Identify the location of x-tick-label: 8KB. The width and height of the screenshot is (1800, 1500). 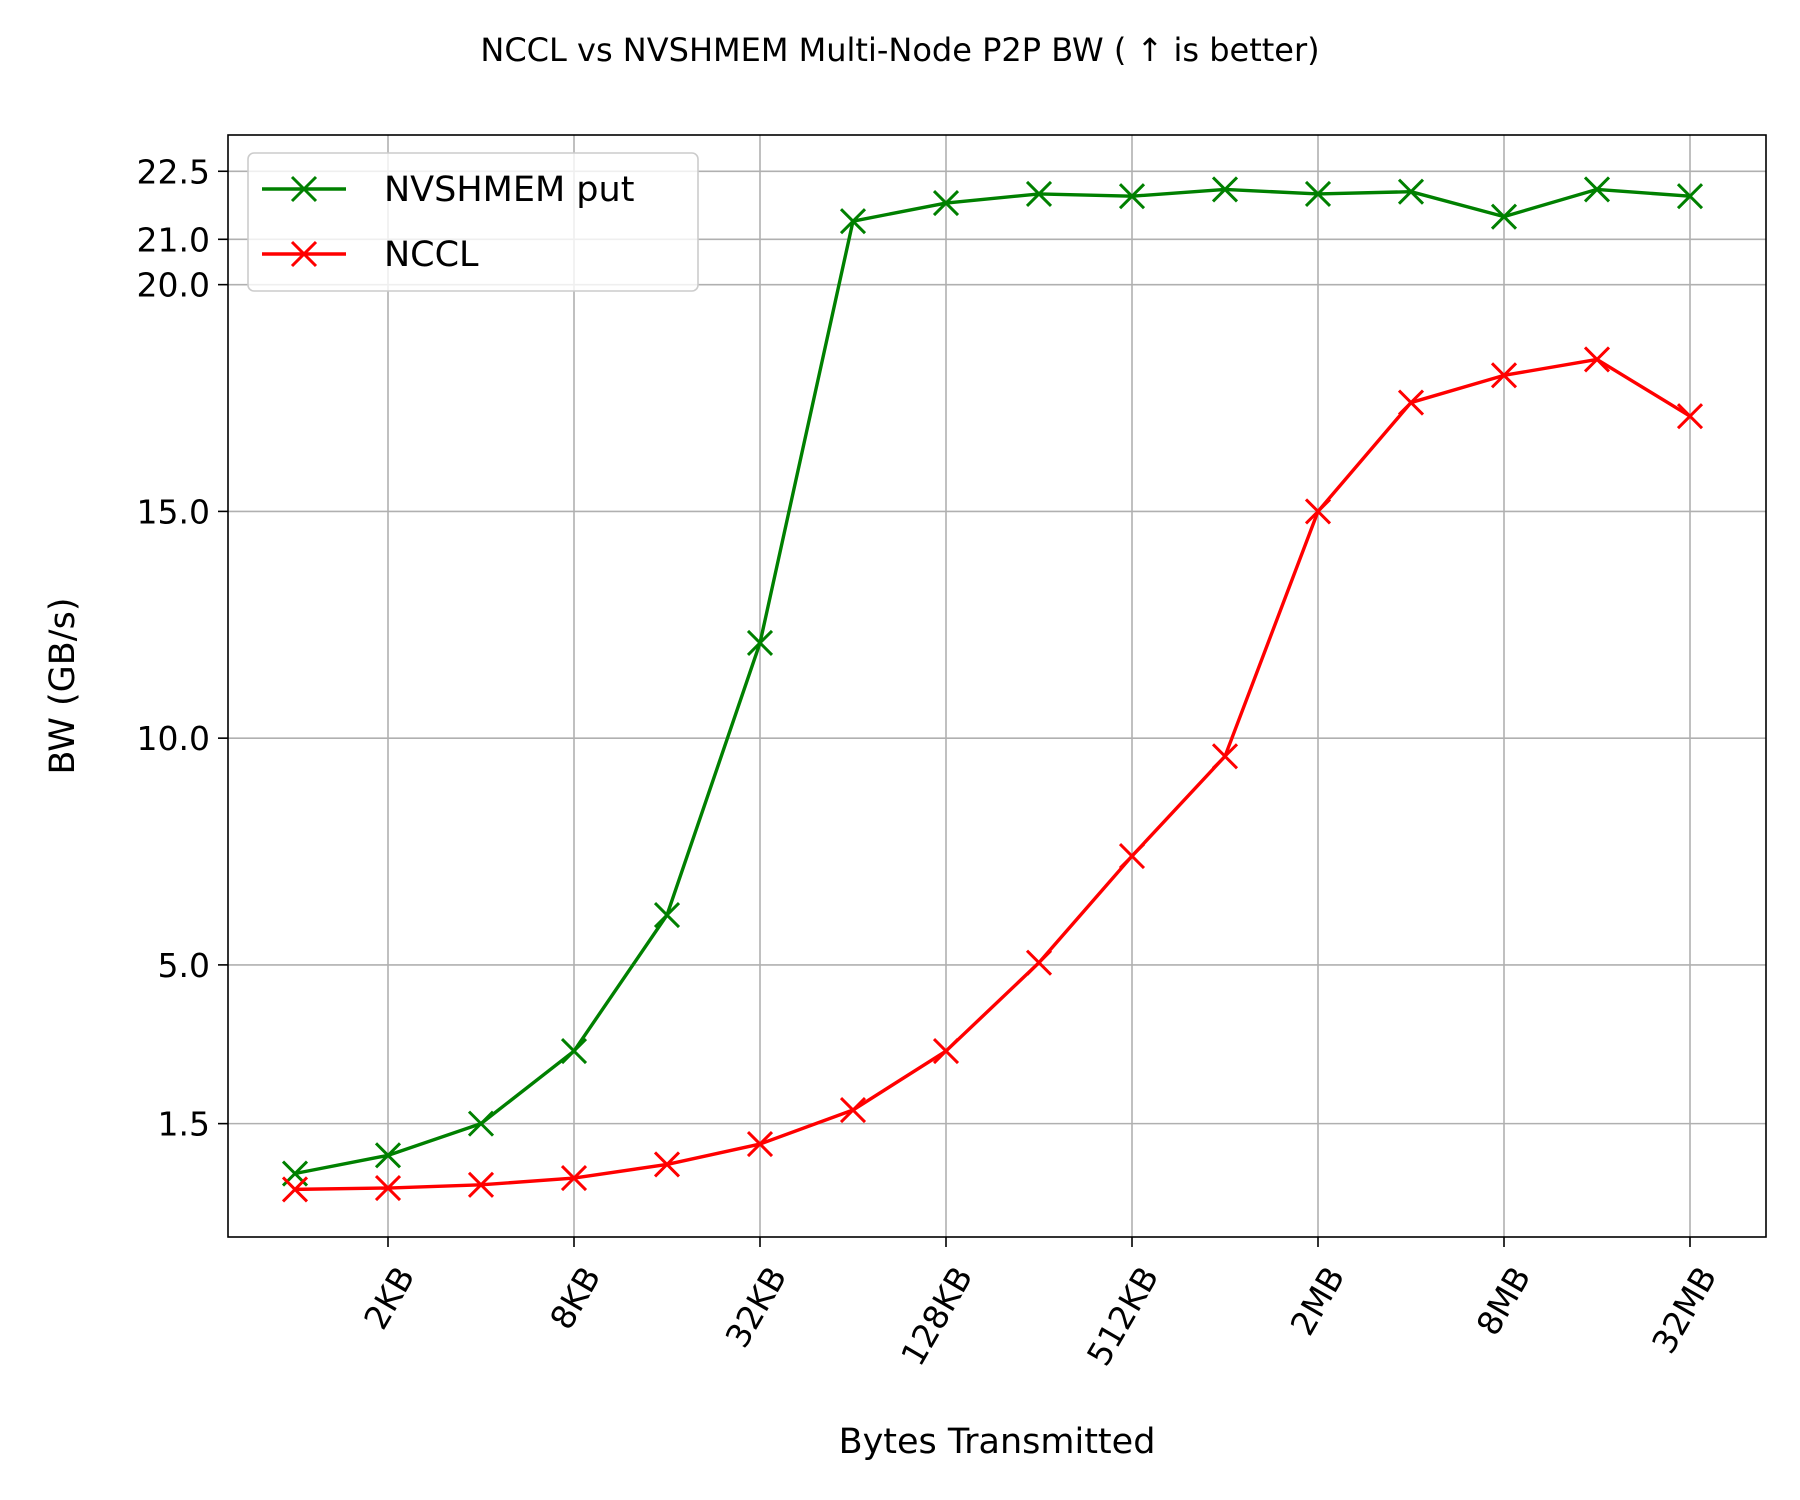
(575, 1298).